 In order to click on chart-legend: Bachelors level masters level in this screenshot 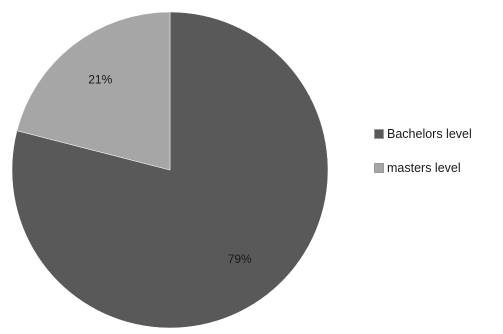, I will do `click(423, 160)`.